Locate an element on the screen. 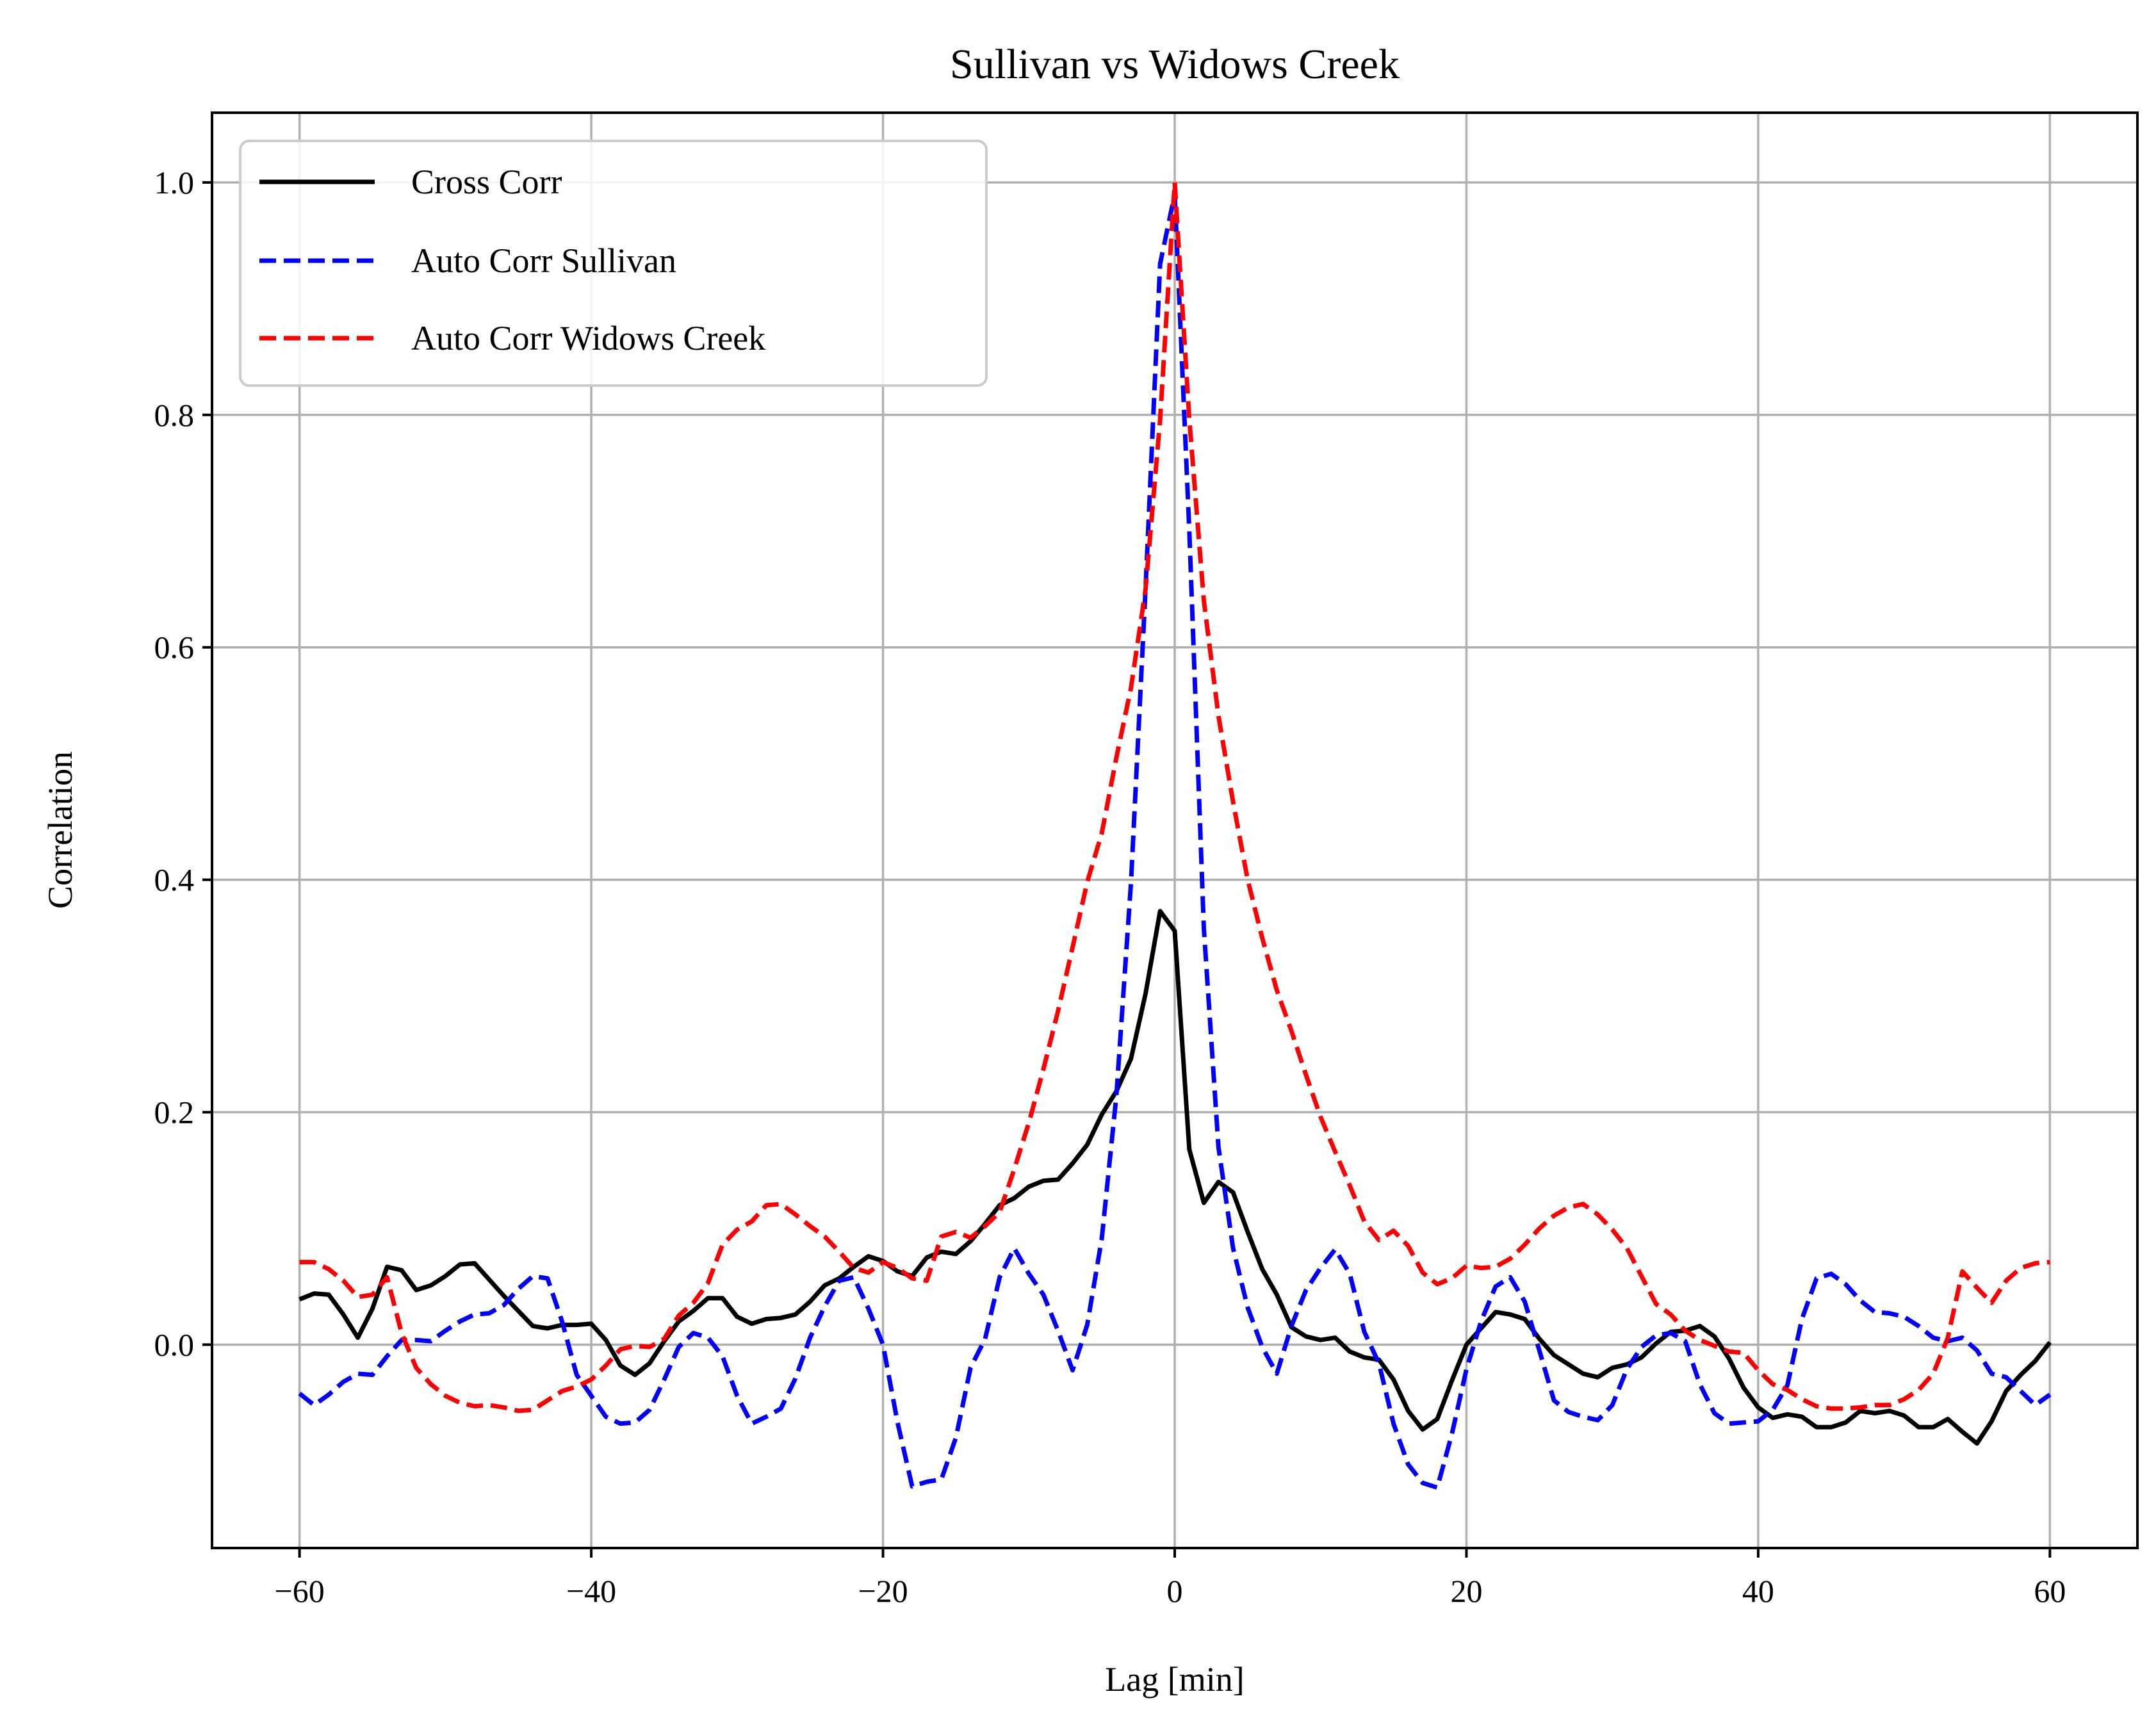 The height and width of the screenshot is (1728, 2156). x-tick-label: 60 is located at coordinates (2050, 1591).